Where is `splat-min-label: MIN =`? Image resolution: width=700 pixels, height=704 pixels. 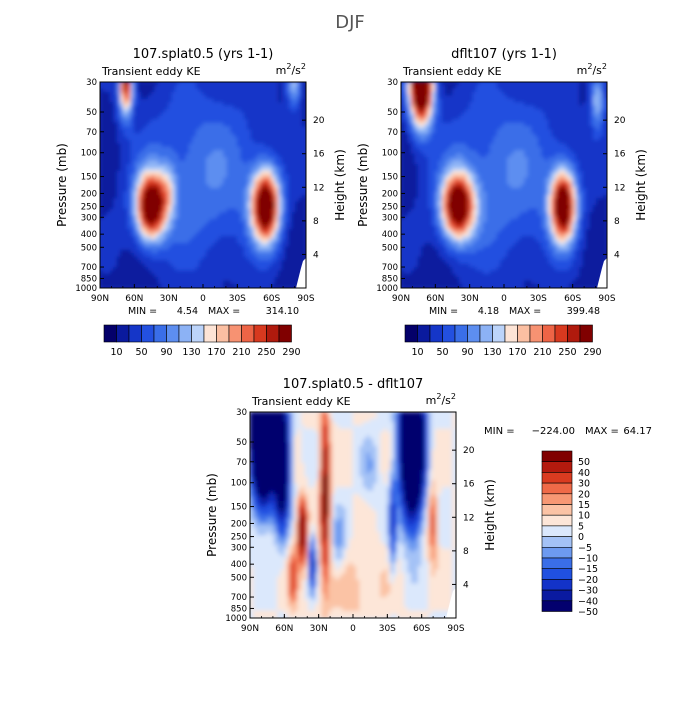 splat-min-label: MIN = is located at coordinates (142, 311).